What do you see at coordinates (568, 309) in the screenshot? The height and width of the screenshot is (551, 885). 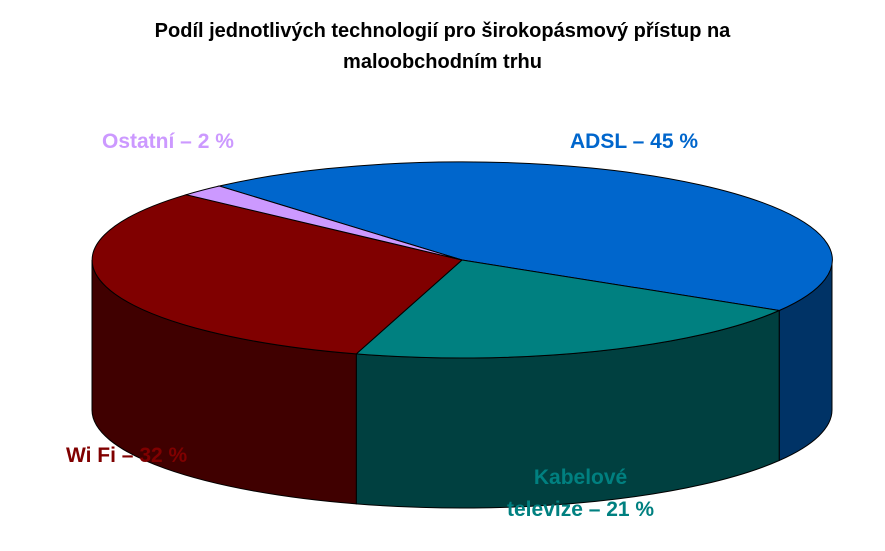 I see `pie-slice-kabelove-televize` at bounding box center [568, 309].